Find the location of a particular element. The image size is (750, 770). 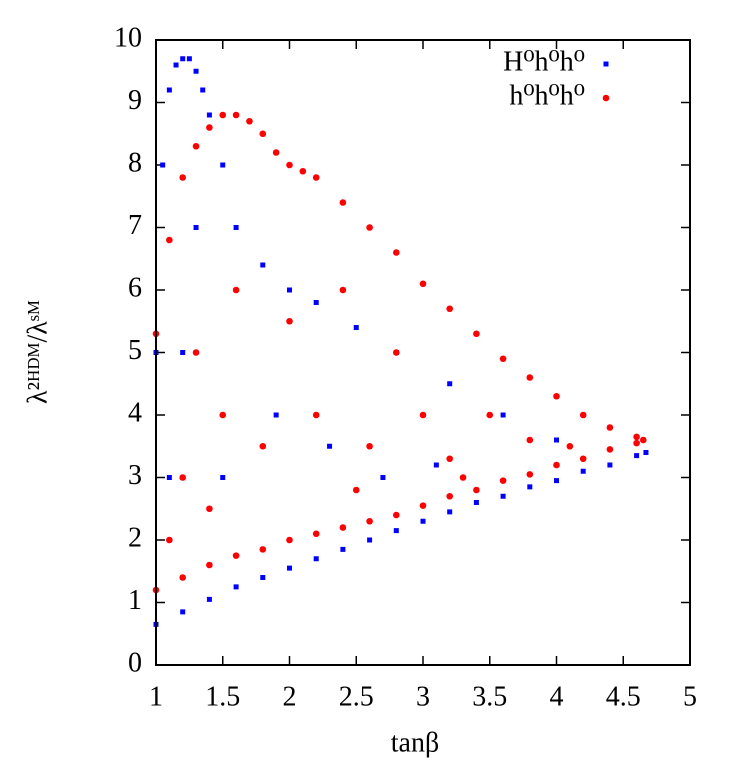

y-tick-label: 3 is located at coordinates (135, 475).